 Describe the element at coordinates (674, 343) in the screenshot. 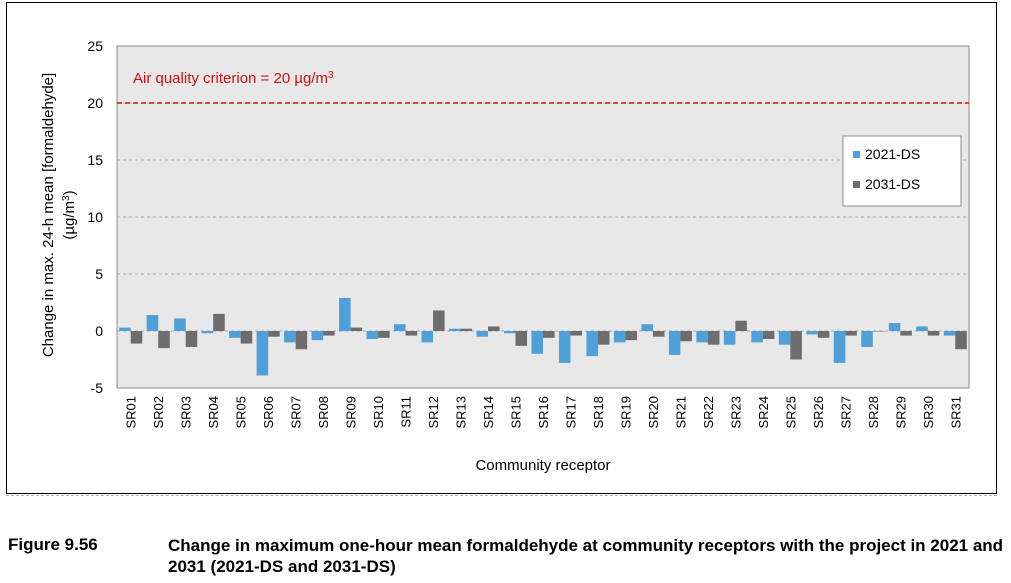

I see `bar-2021-ds-sr21` at that location.